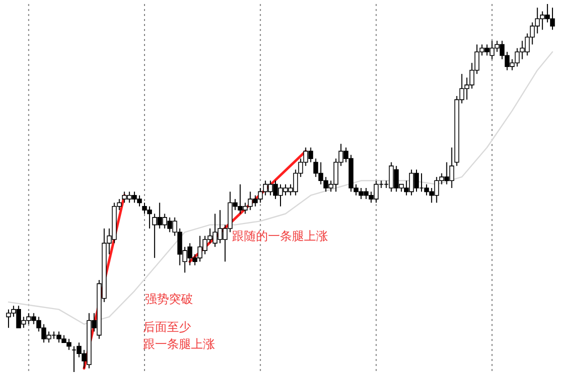 The height and width of the screenshot is (379, 561). I want to click on annotation: 后面至少, so click(167, 327).